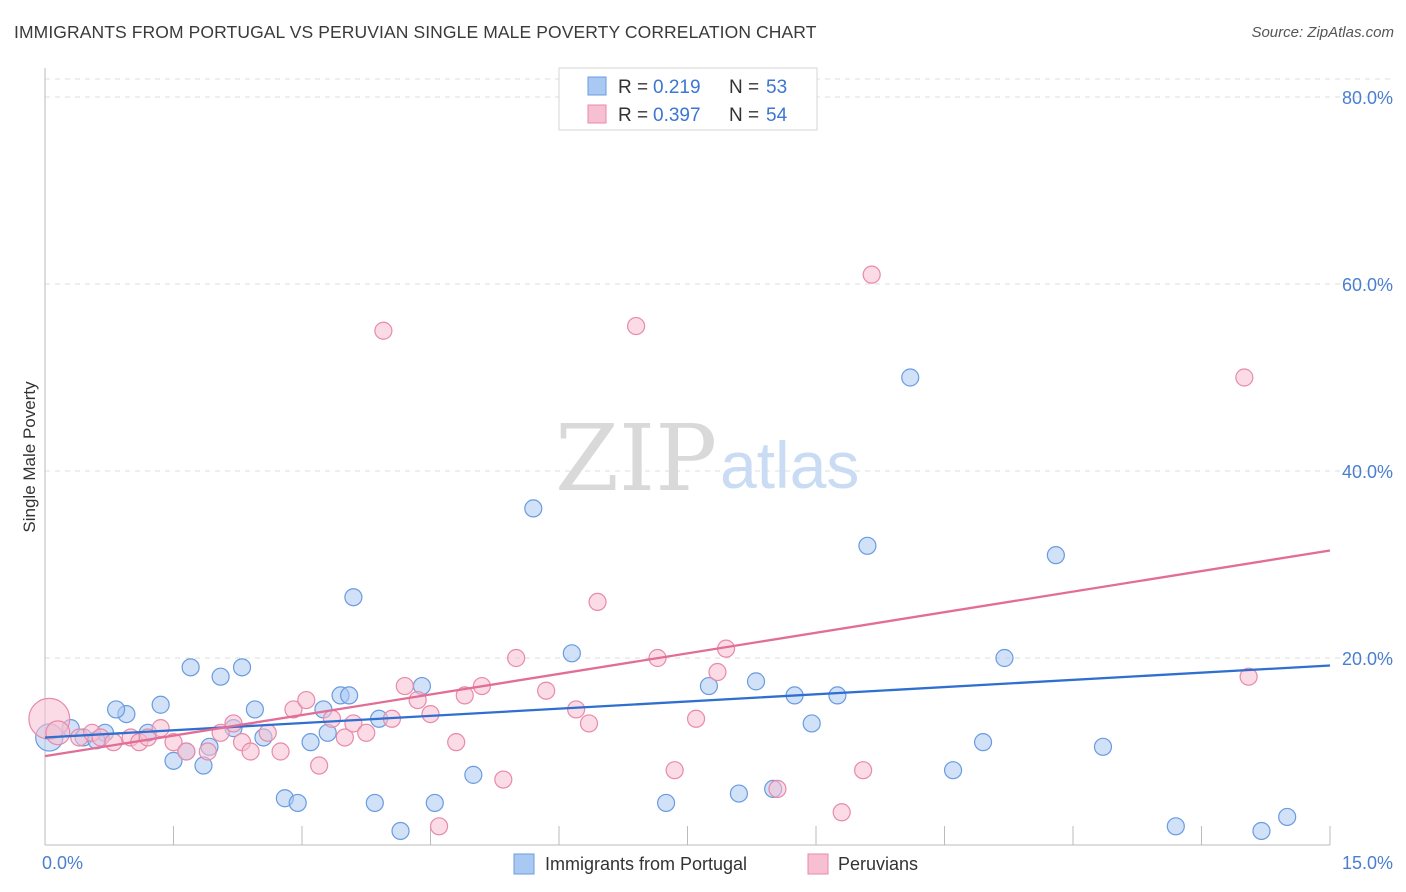  What do you see at coordinates (29, 457) in the screenshot?
I see `y-axis-label: Single Male Poverty` at bounding box center [29, 457].